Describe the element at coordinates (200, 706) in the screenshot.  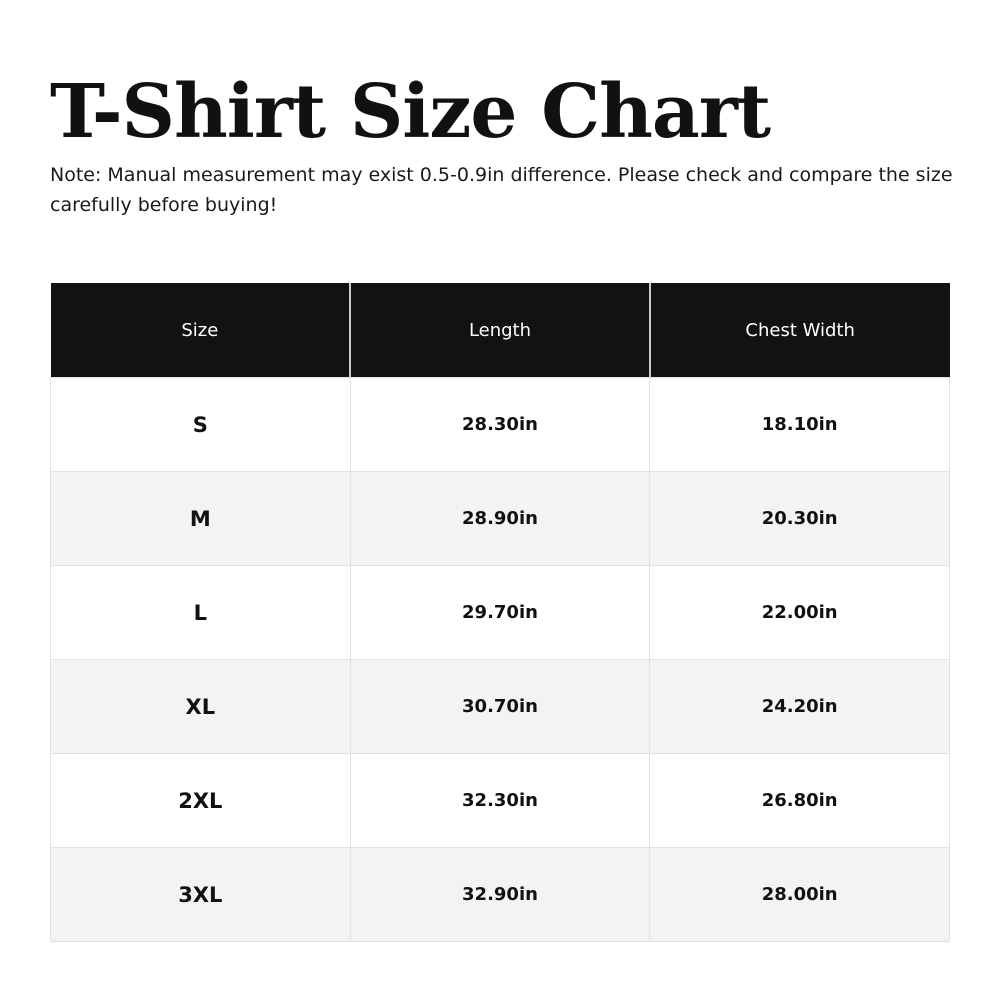
I see `size-cell: XL` at that location.